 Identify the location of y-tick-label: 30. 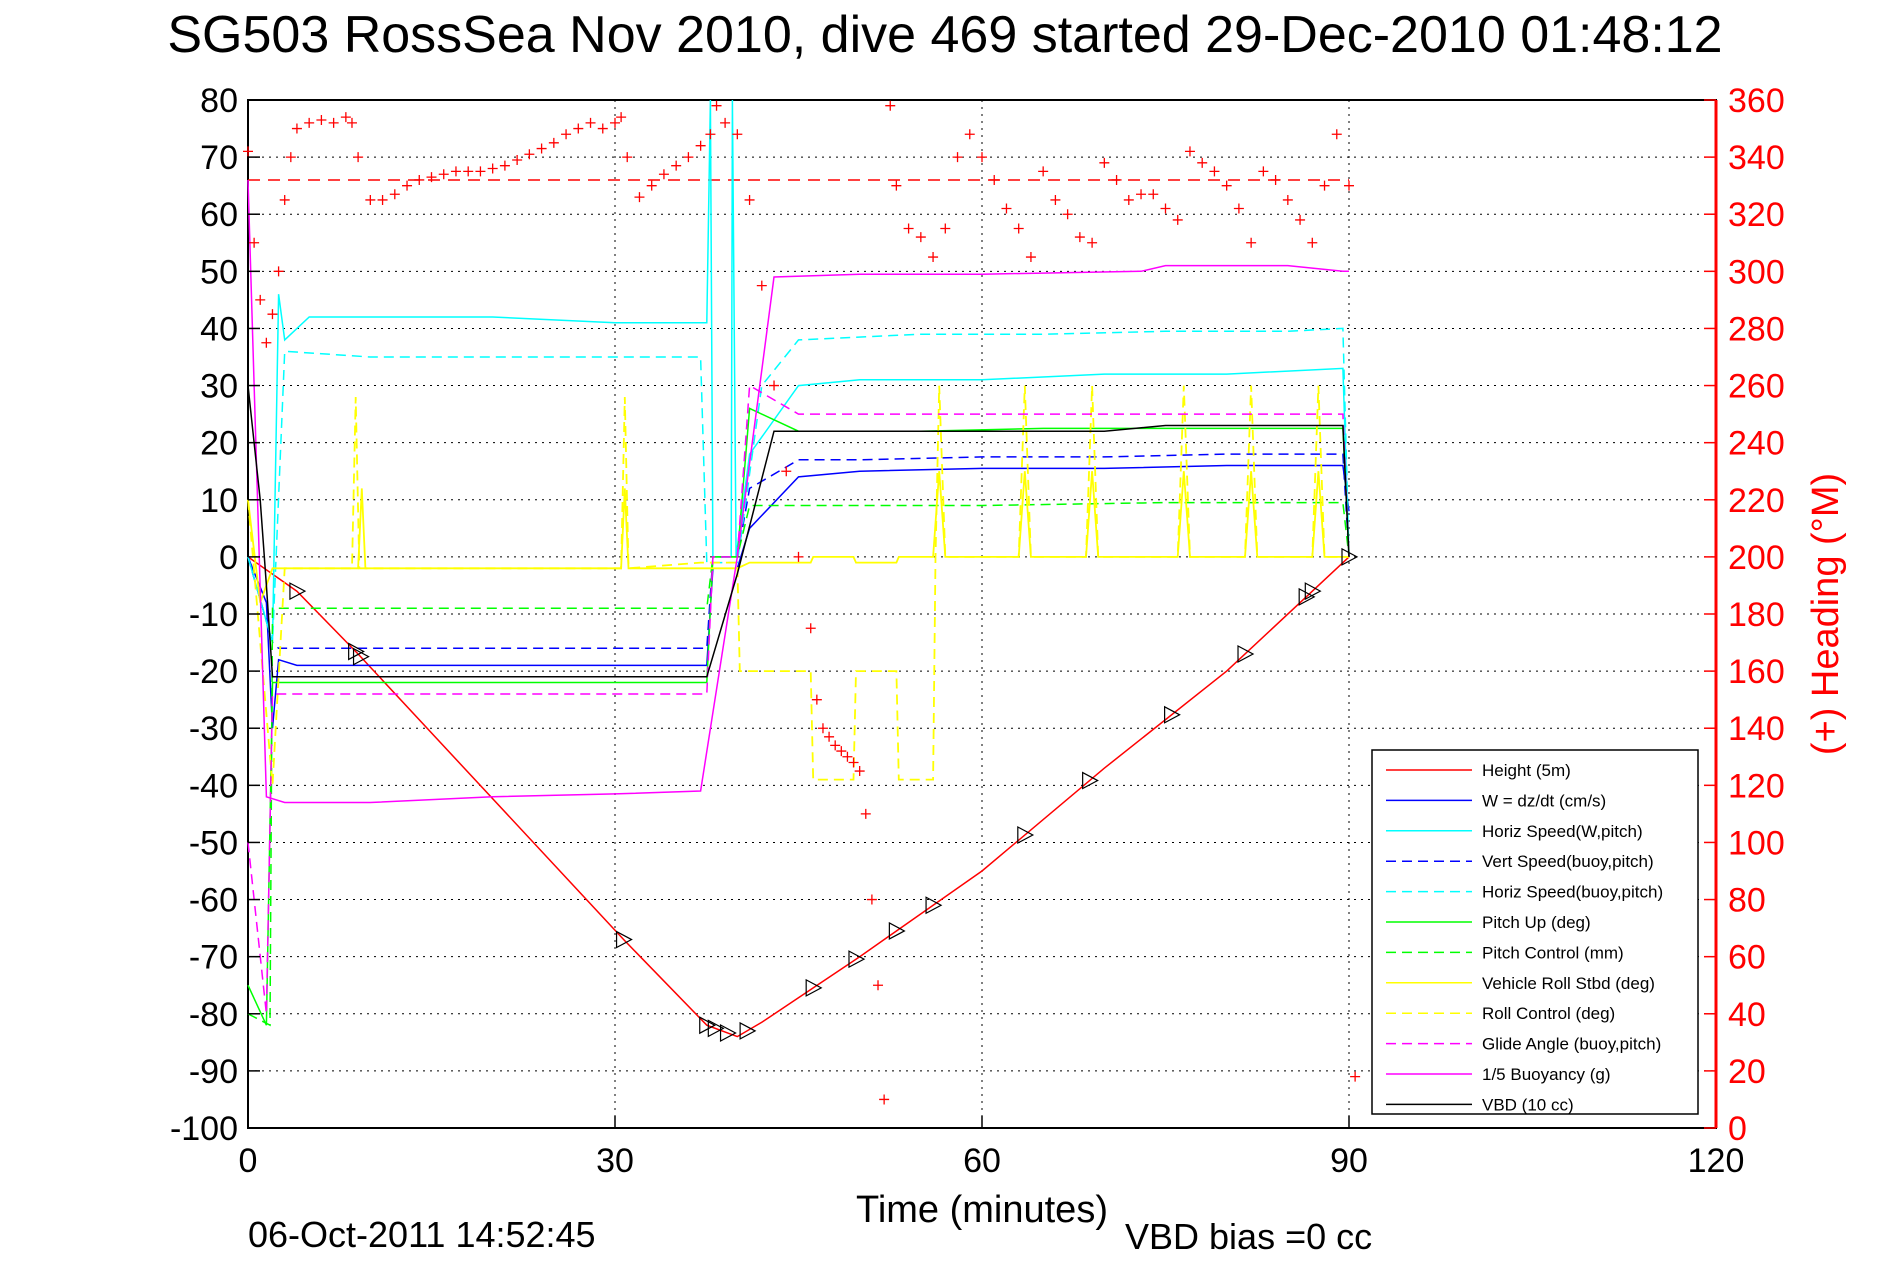
(219, 387).